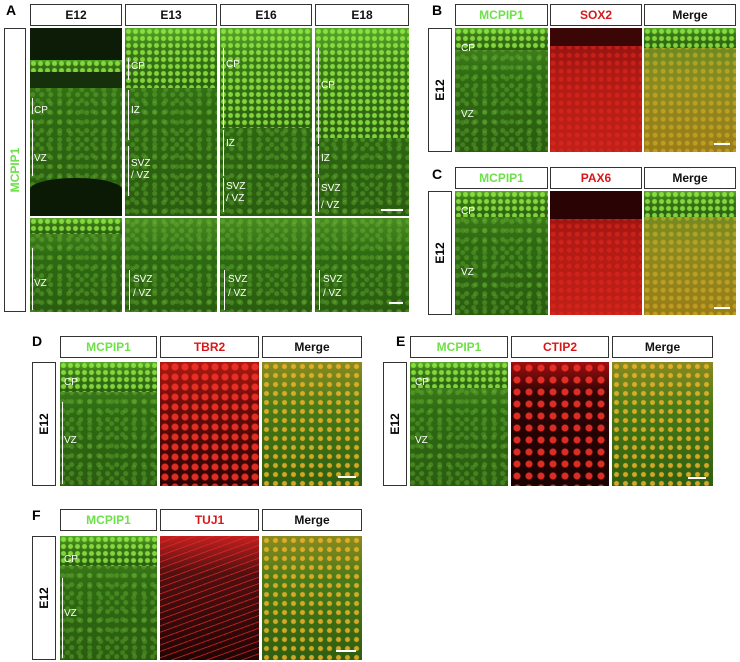  What do you see at coordinates (560, 347) in the screenshot?
I see `header-ctip2: CTIP2` at bounding box center [560, 347].